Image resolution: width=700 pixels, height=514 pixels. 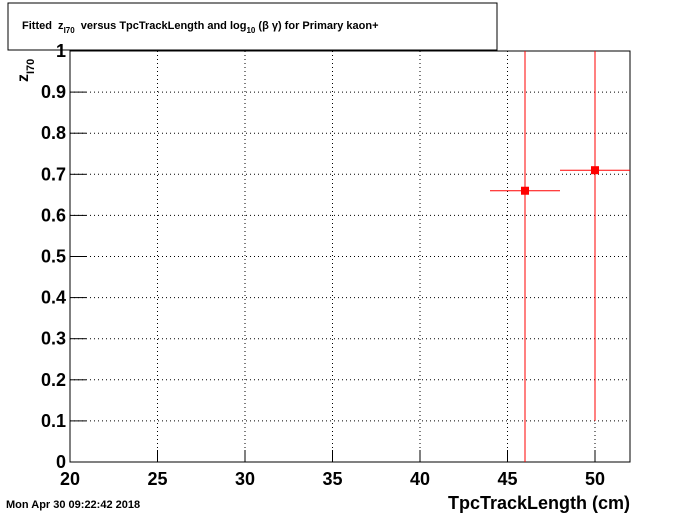 I want to click on x-tick-label: 30, so click(x=245, y=479).